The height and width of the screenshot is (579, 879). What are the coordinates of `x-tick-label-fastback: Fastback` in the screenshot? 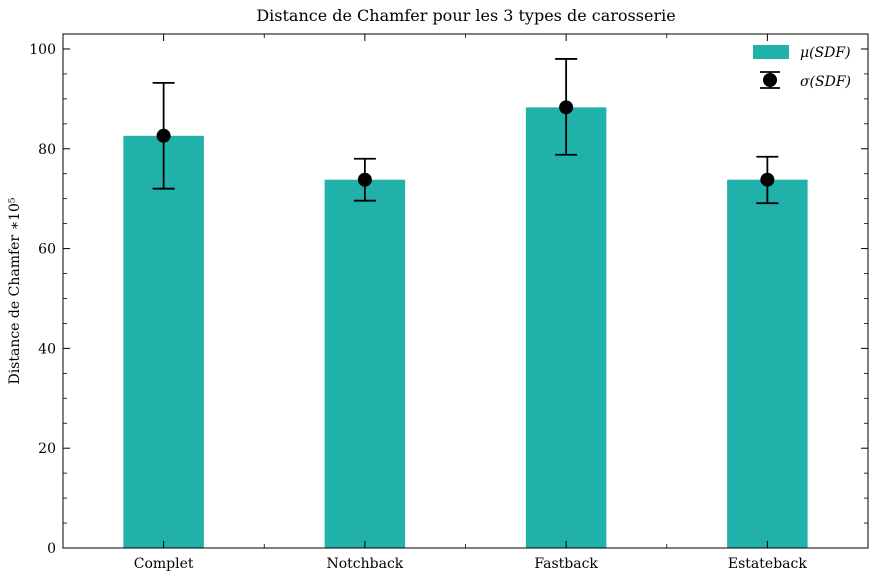 It's located at (566, 564).